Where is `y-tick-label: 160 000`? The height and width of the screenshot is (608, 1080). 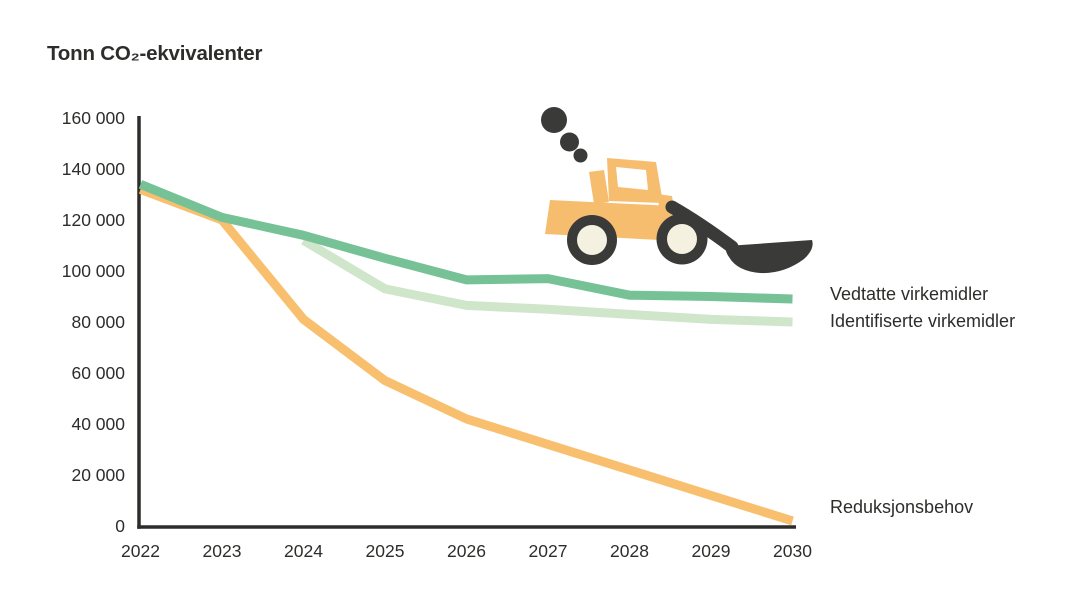
y-tick-label: 160 000 is located at coordinates (94, 118).